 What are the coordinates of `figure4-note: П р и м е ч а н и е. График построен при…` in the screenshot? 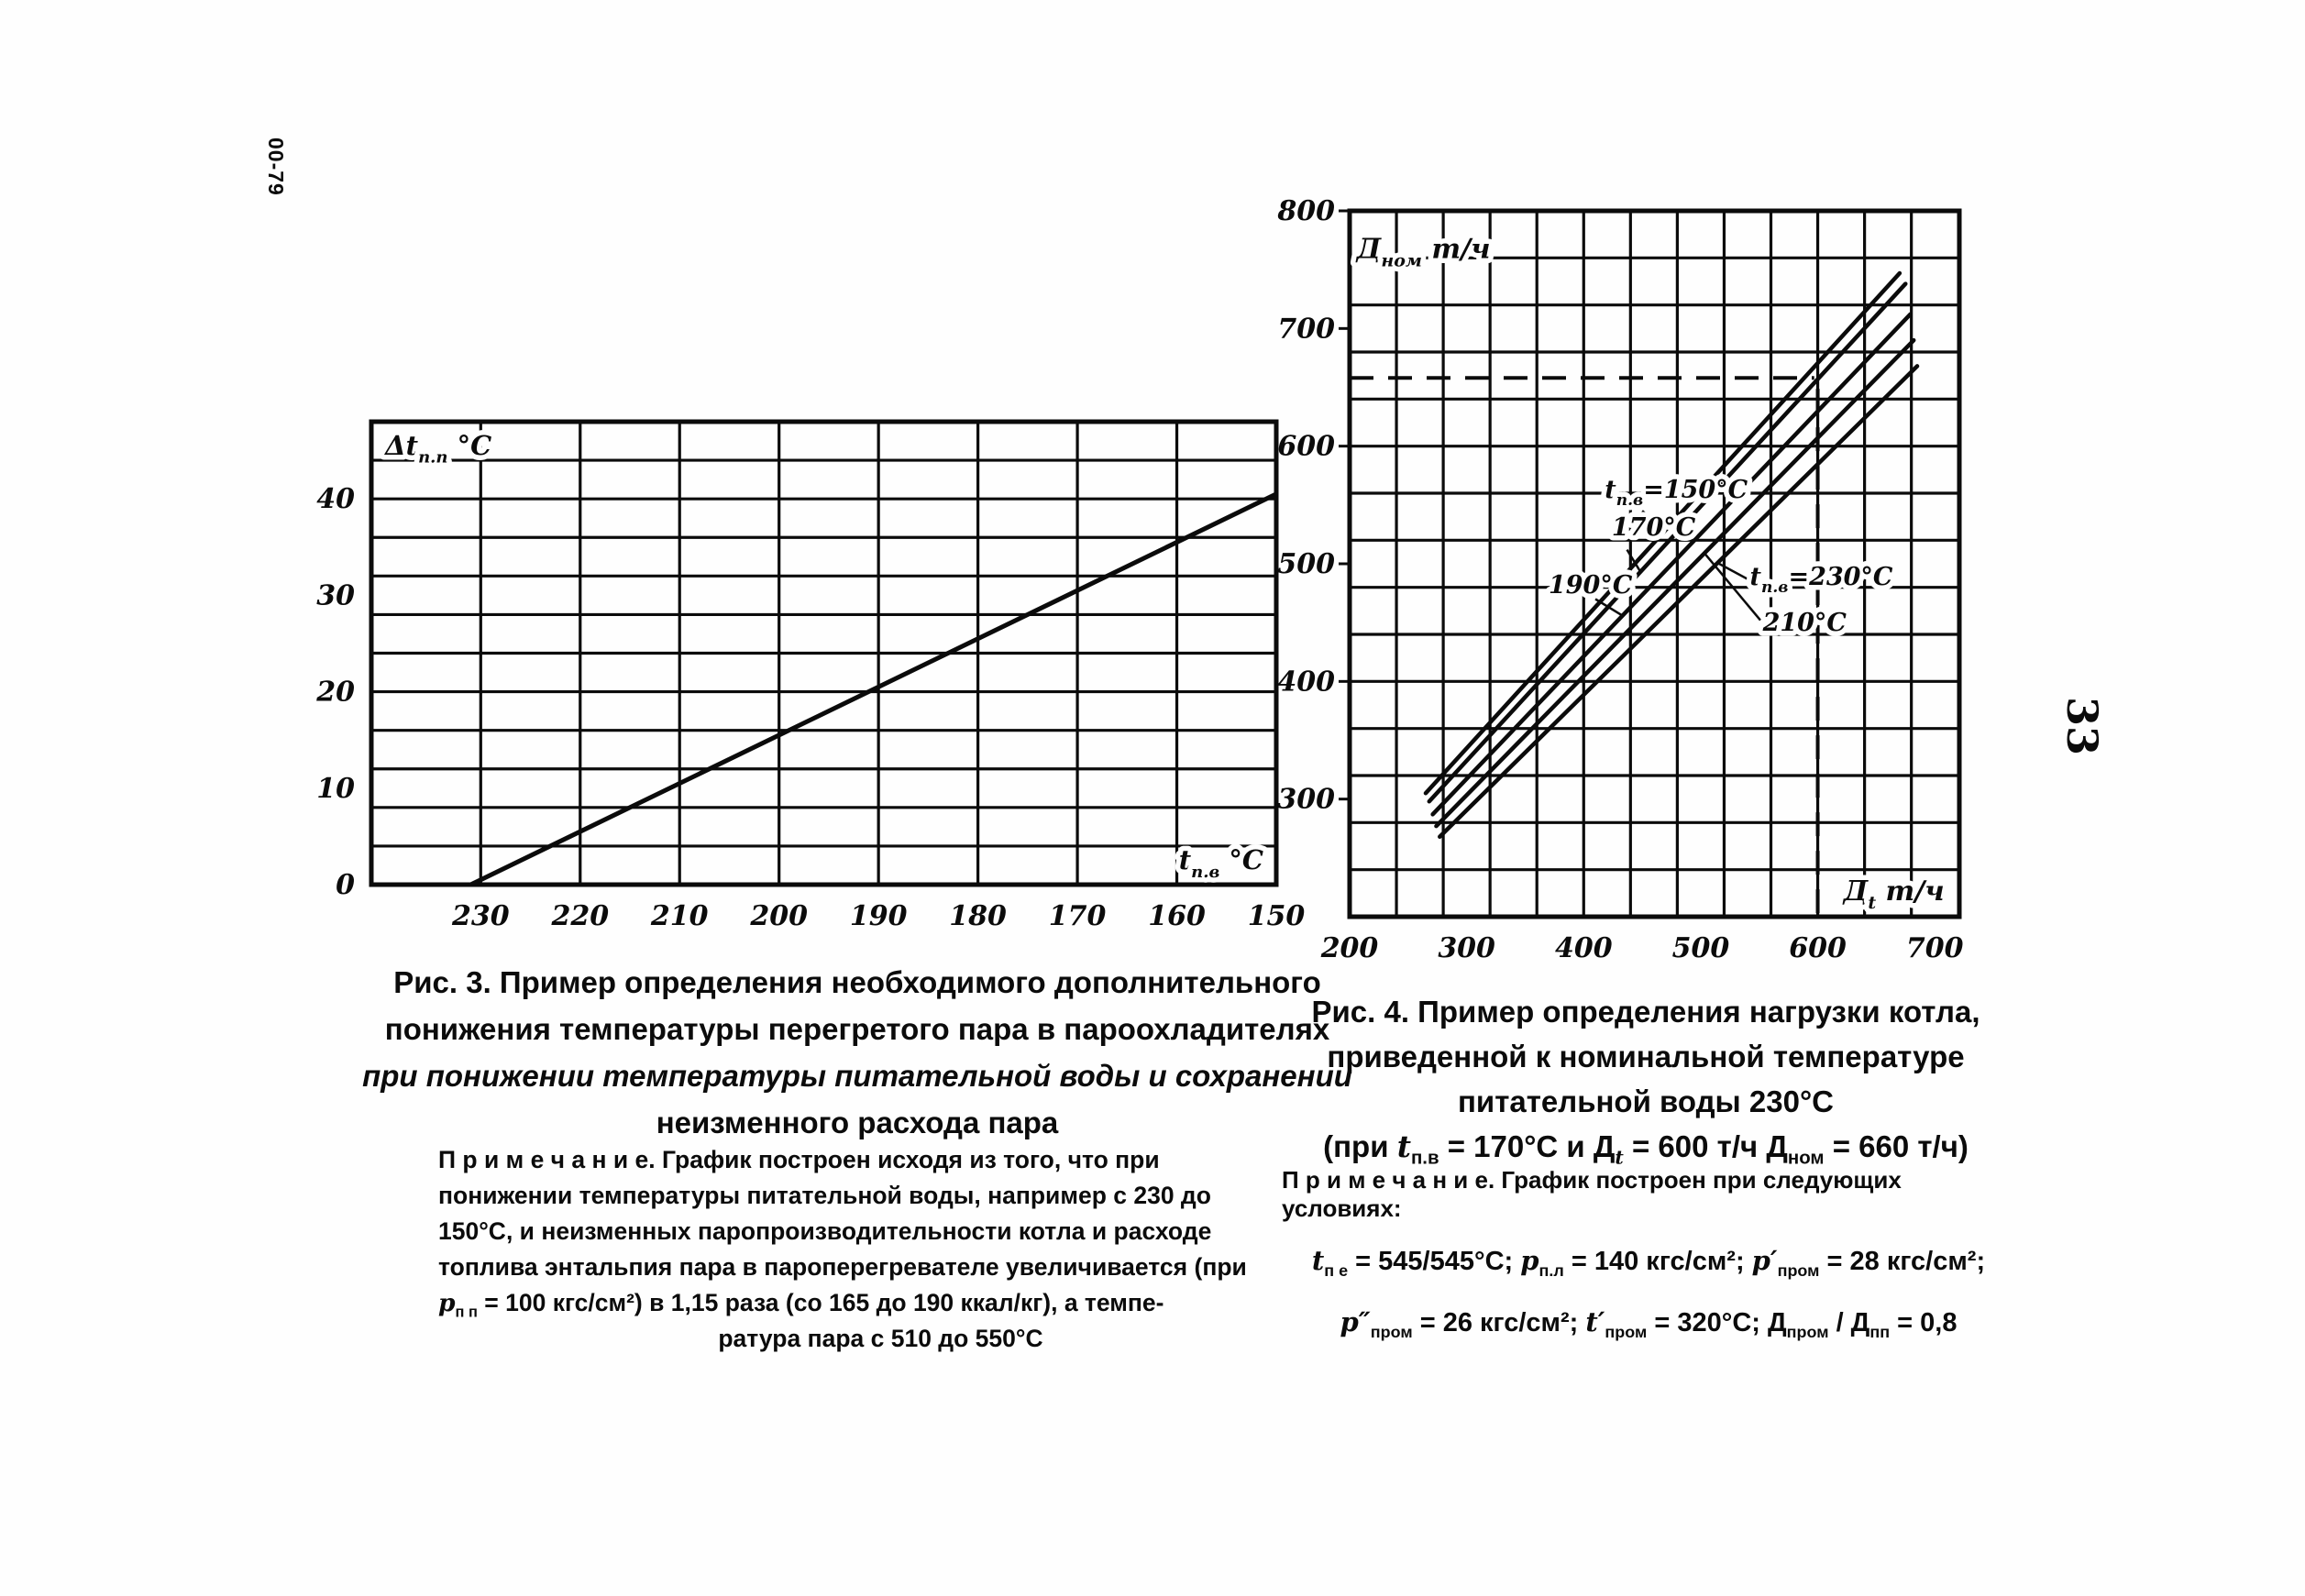 It's located at (1648, 1253).